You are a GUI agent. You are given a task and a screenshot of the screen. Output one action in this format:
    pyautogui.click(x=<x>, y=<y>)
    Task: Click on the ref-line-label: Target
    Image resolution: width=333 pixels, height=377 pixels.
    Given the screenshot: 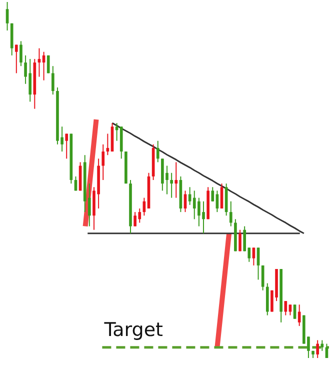 What is the action you would take?
    pyautogui.click(x=133, y=329)
    